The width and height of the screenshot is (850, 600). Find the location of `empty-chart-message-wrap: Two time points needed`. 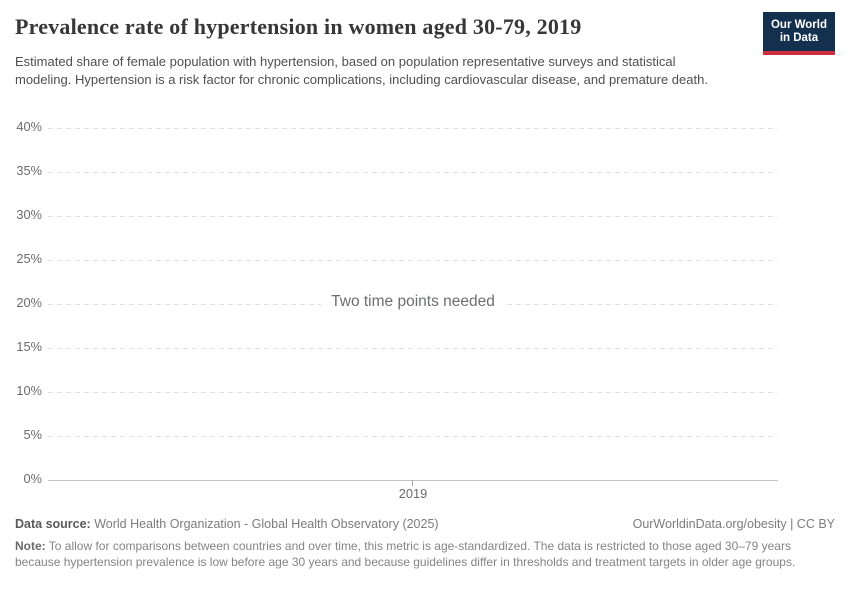

empty-chart-message-wrap: Two time points needed is located at coordinates (413, 302).